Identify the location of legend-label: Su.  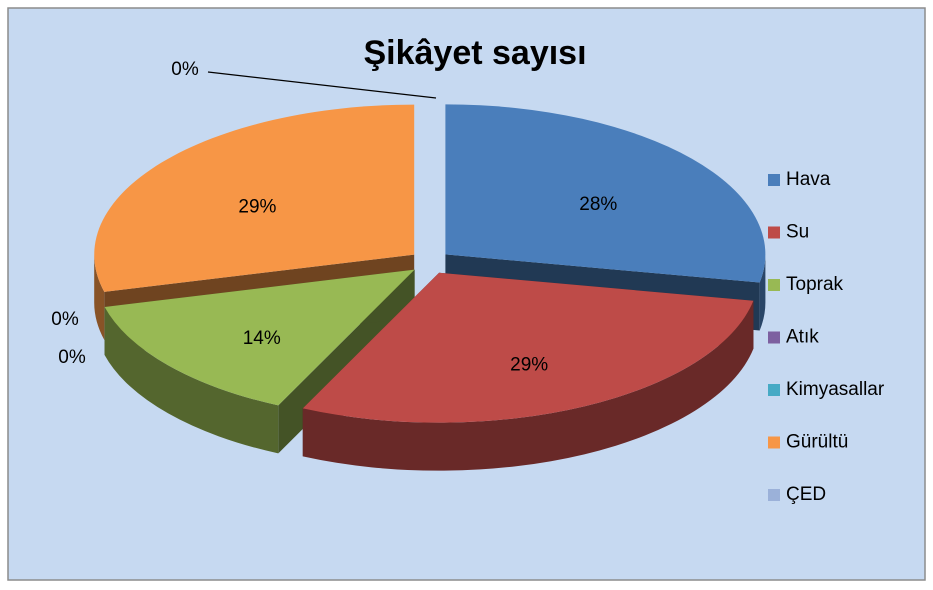
(797, 232).